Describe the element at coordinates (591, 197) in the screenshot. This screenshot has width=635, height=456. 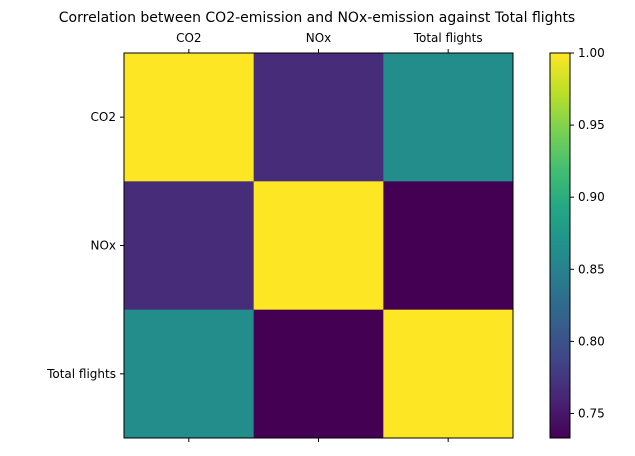
I see `colorbar-tick-label: 0.90` at that location.